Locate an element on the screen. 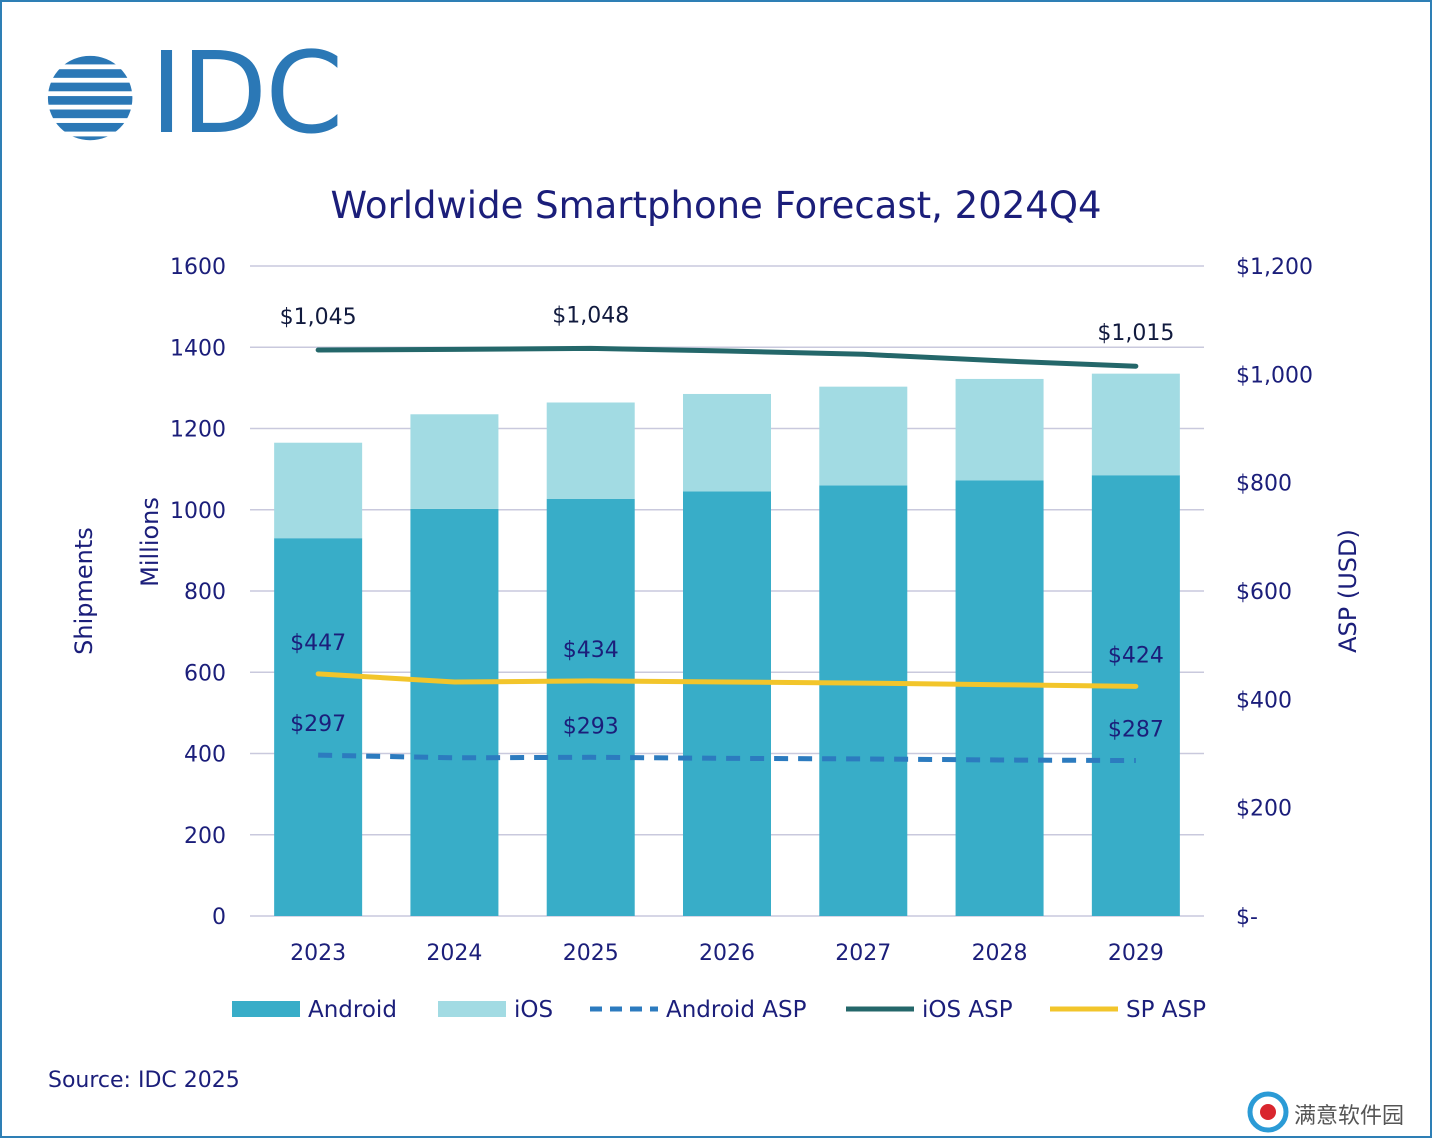 The image size is (1432, 1138). x-tick-label: 2026 is located at coordinates (727, 953).